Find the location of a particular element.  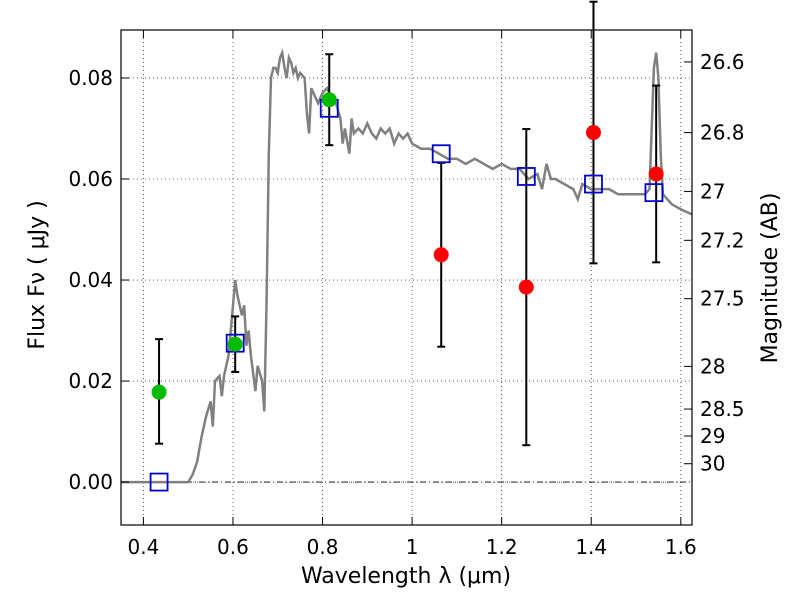

x-tick-label: 1.6 is located at coordinates (681, 547).